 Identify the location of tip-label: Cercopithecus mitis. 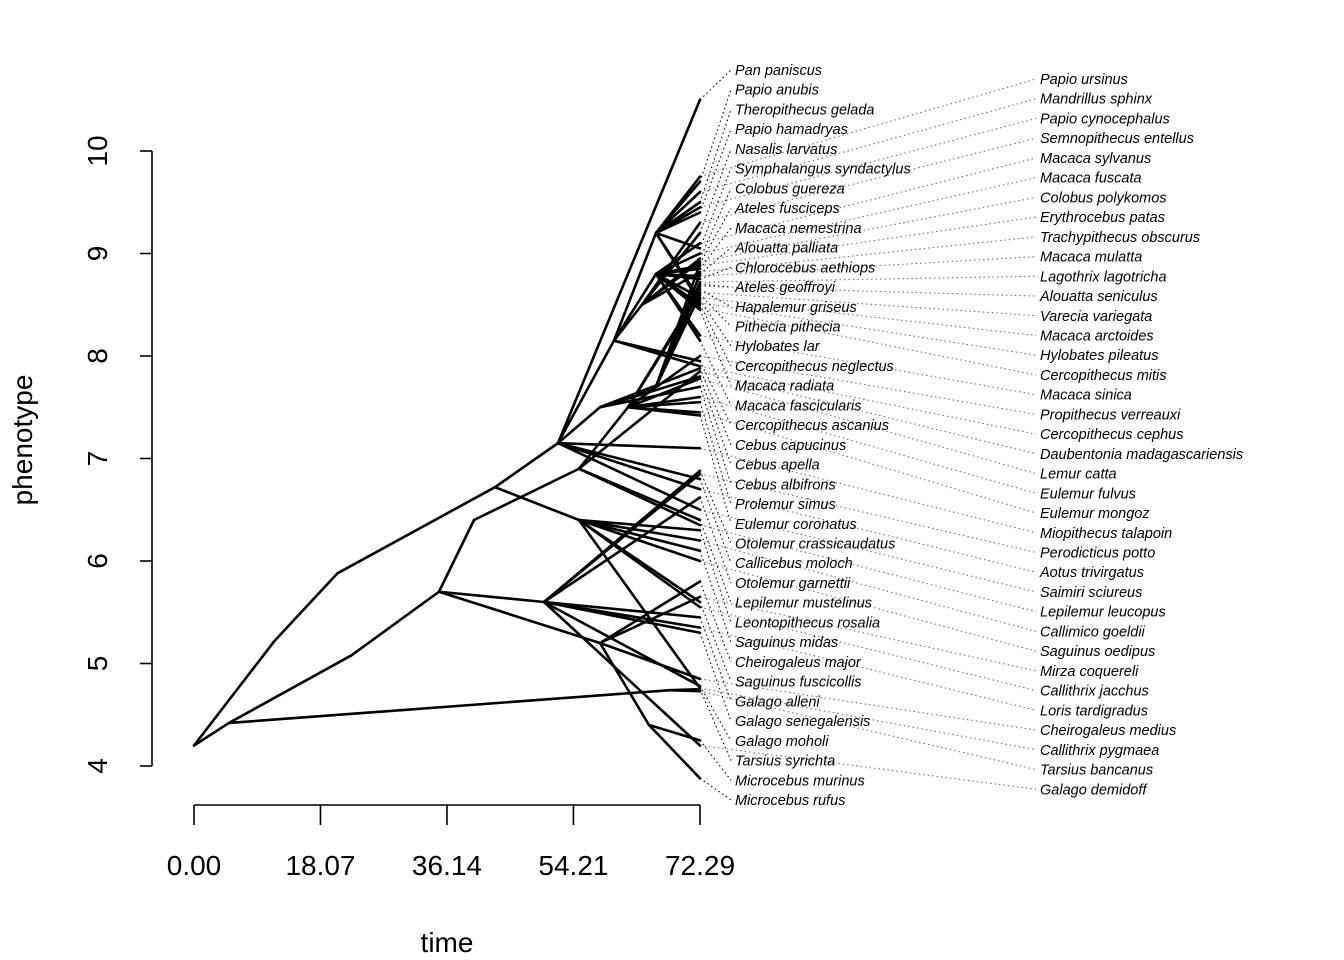
(1103, 376).